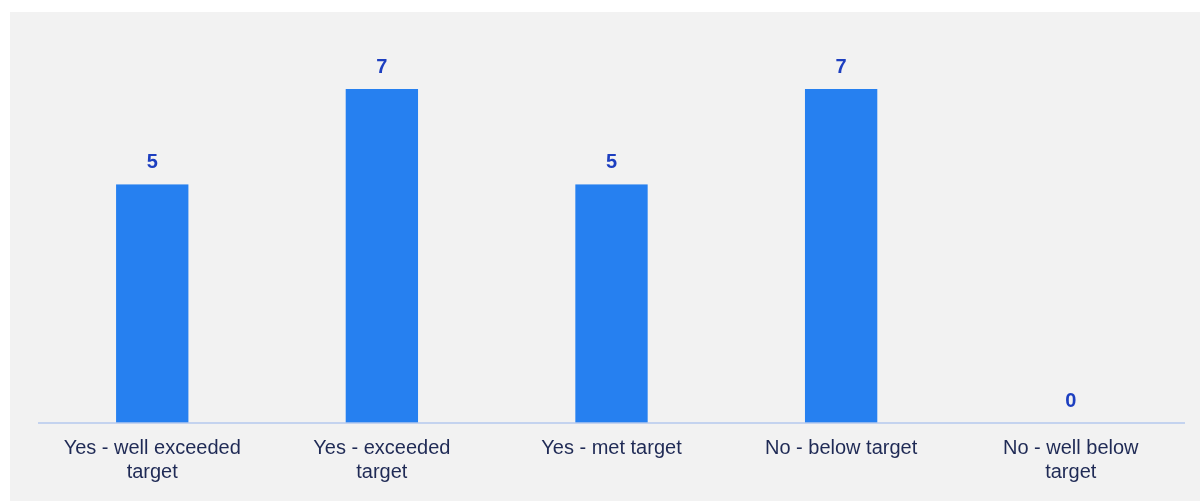  Describe the element at coordinates (1071, 400) in the screenshot. I see `data-label: 0` at that location.